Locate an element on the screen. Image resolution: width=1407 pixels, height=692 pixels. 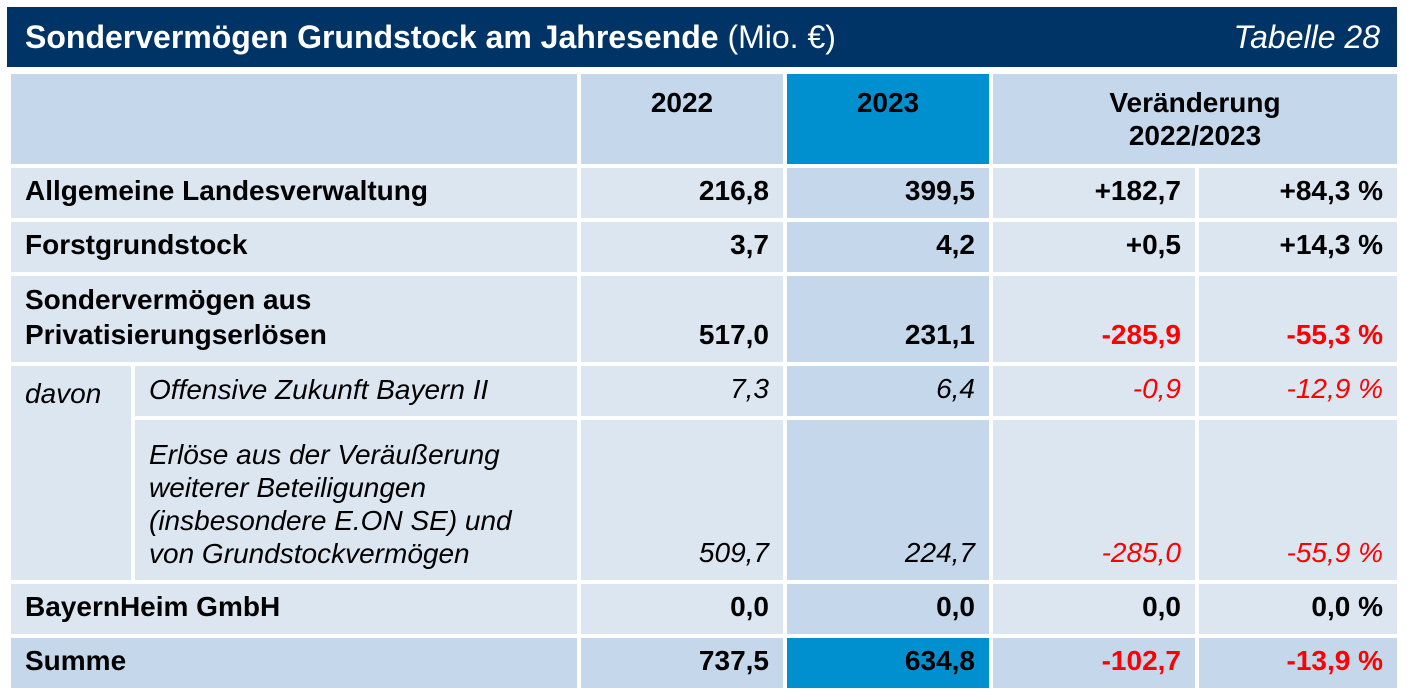
cell-change-abs: -285,9 is located at coordinates (1094, 319).